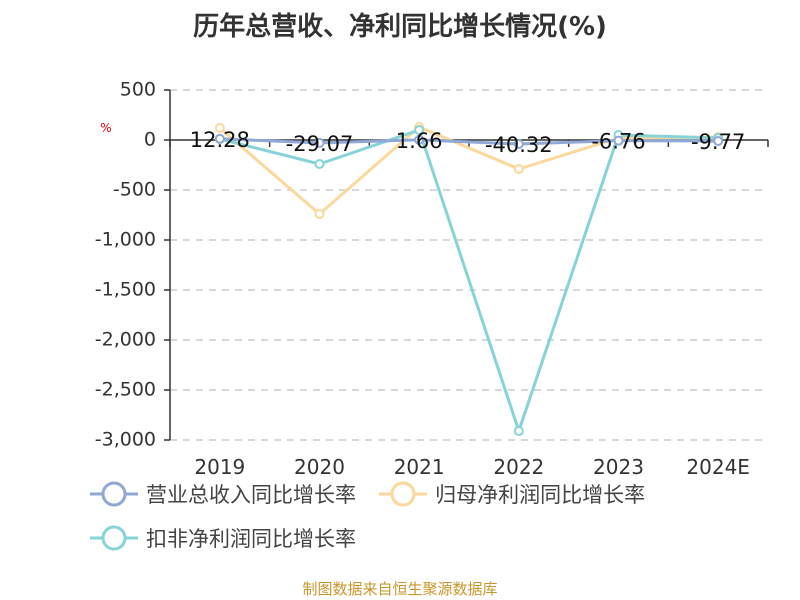  Describe the element at coordinates (150, 140) in the screenshot. I see `y-tick-label: 0` at that location.